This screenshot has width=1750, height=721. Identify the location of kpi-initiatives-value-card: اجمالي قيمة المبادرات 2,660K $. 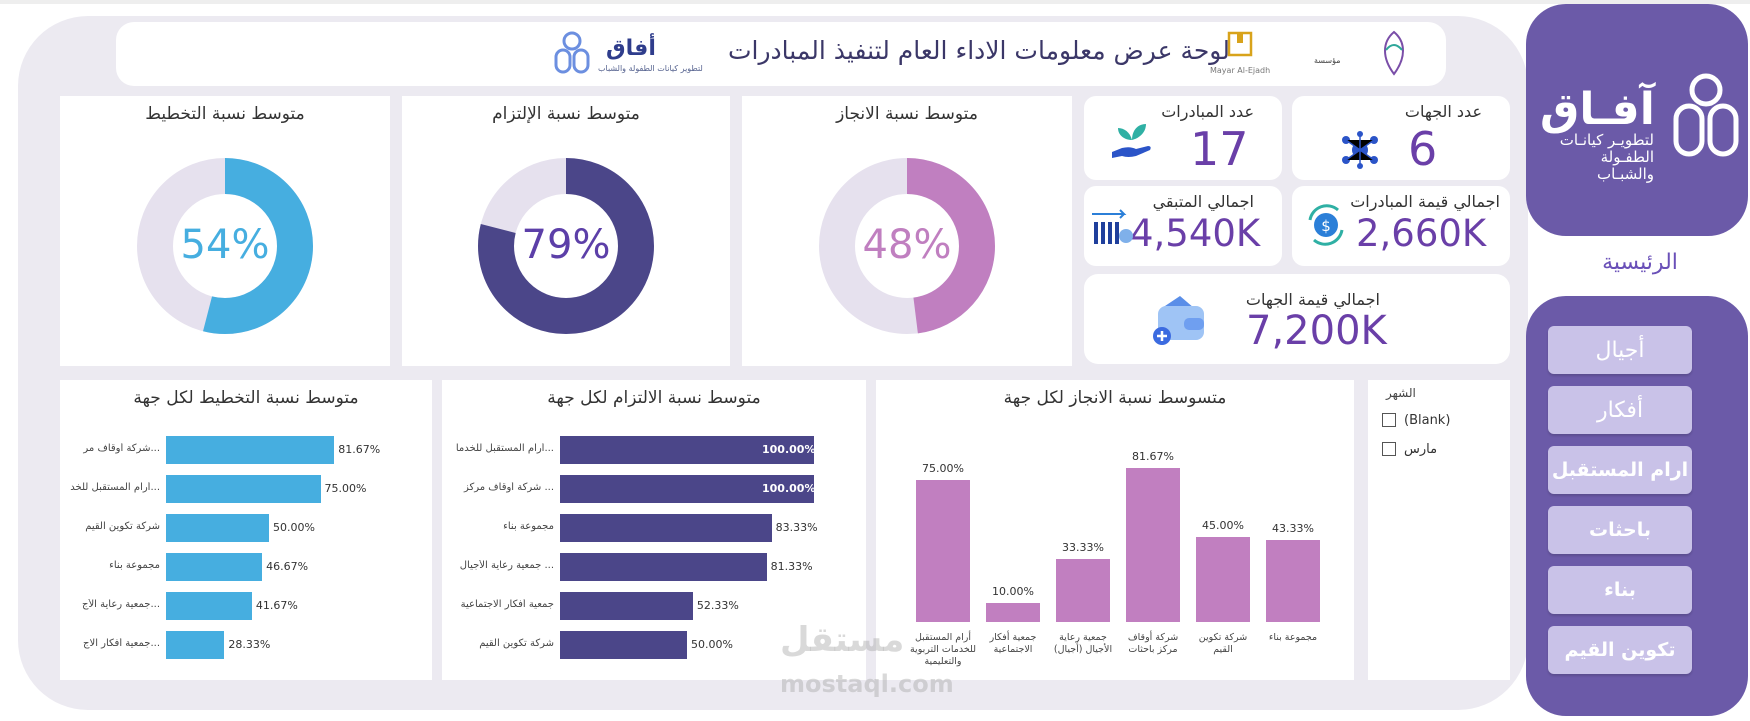
(1401, 226).